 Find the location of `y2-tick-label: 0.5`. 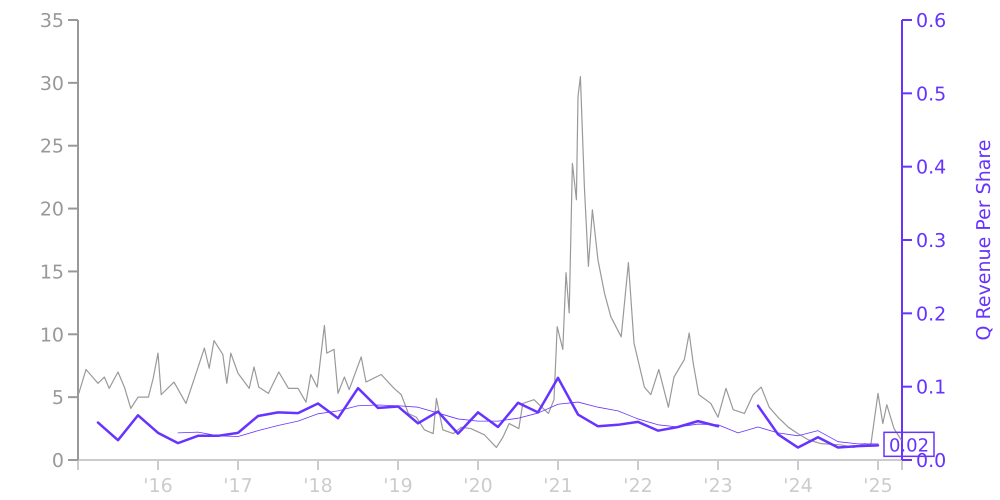

y2-tick-label: 0.5 is located at coordinates (931, 94).